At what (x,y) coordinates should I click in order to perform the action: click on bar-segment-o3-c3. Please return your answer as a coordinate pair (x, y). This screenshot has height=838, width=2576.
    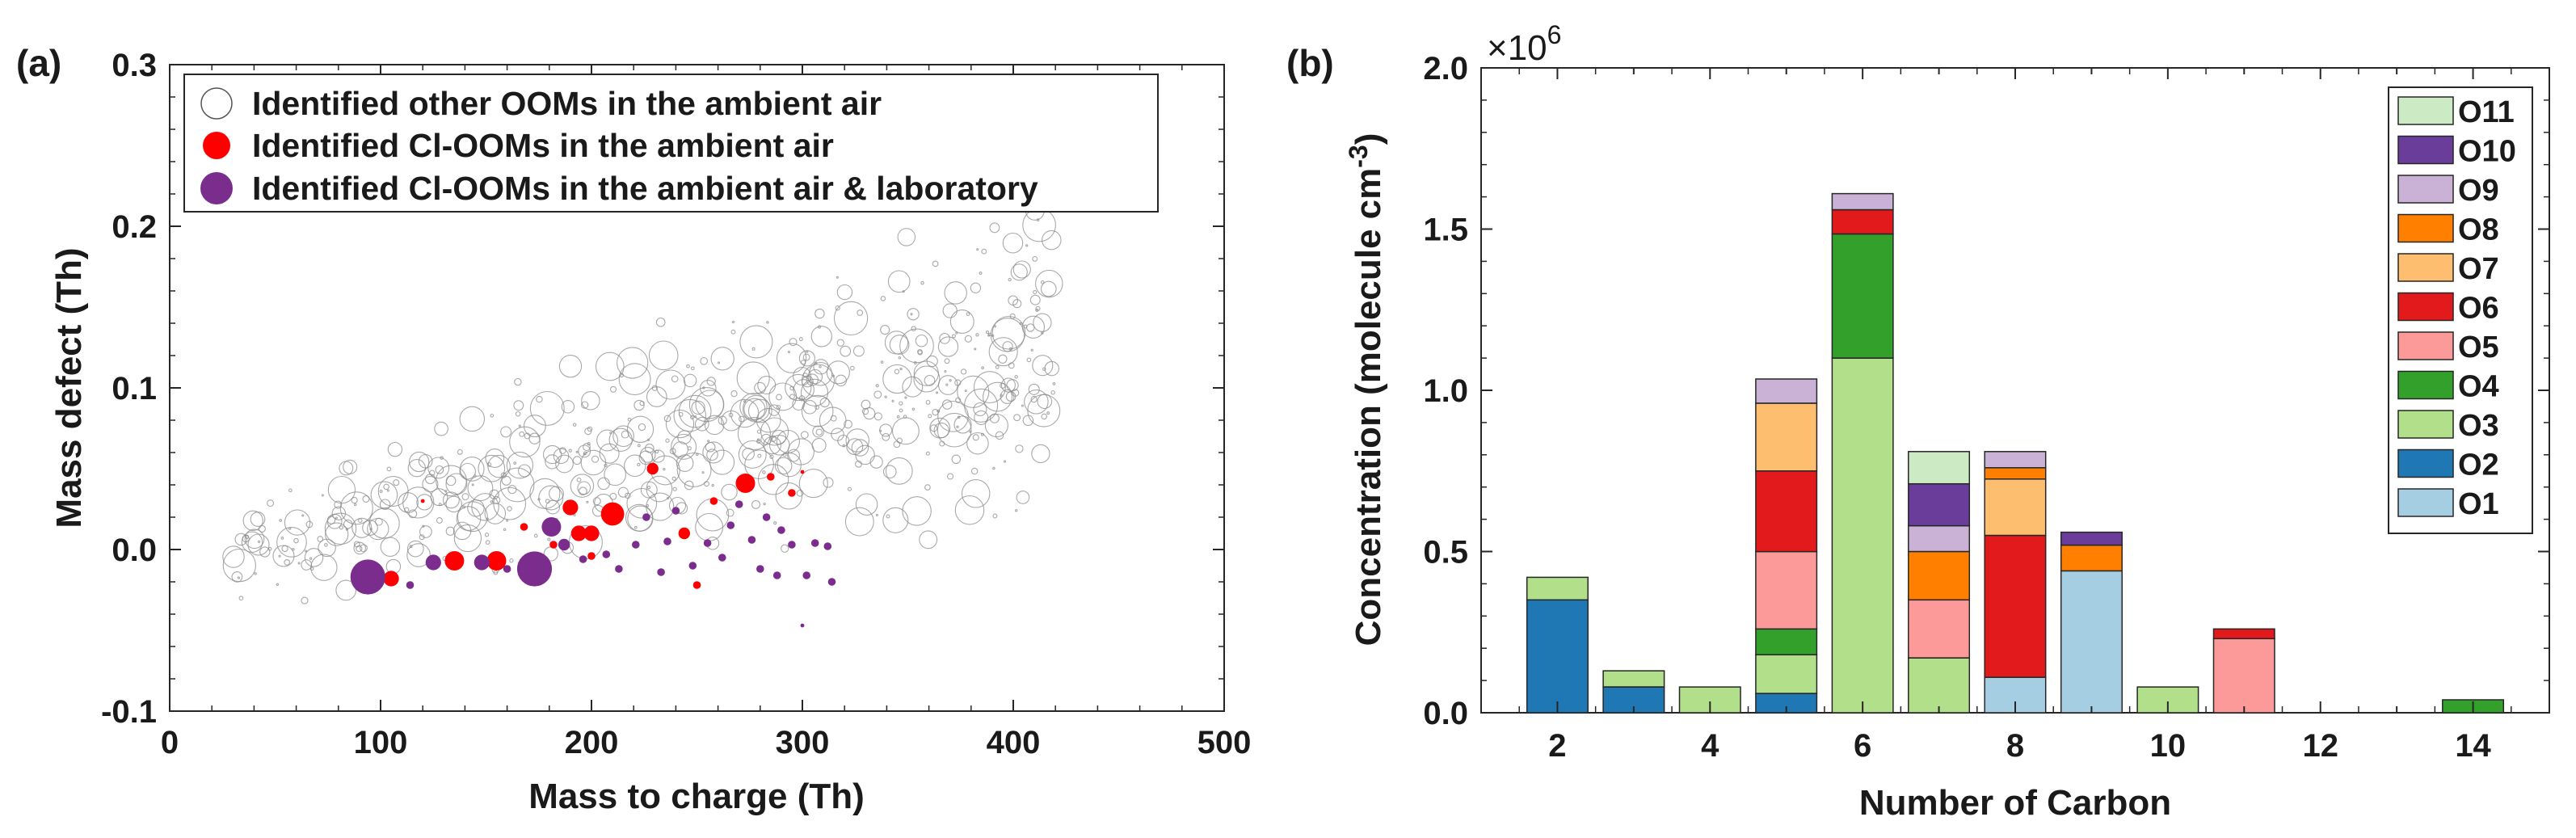
    Looking at the image, I should click on (1633, 679).